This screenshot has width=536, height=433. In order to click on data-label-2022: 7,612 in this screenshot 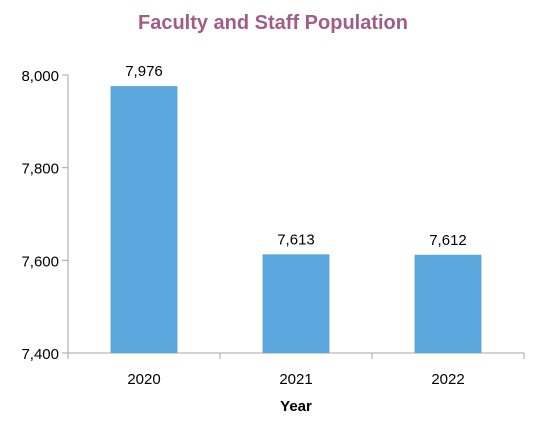, I will do `click(448, 240)`.